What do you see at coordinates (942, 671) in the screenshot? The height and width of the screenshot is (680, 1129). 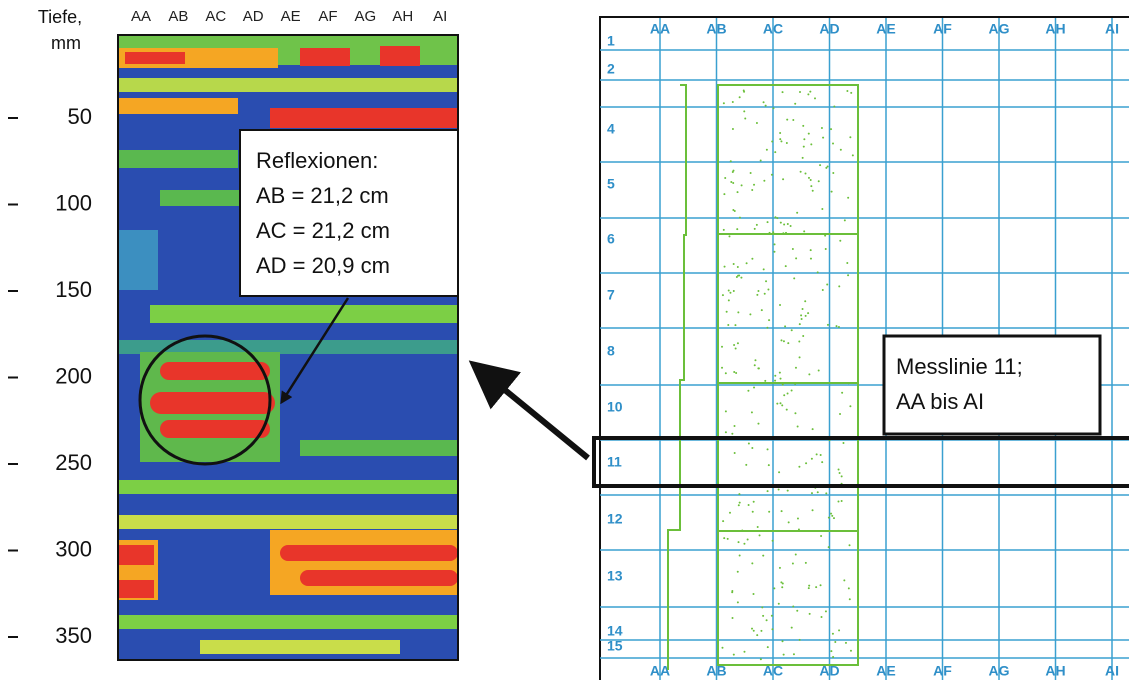 I see `column-label: AF` at bounding box center [942, 671].